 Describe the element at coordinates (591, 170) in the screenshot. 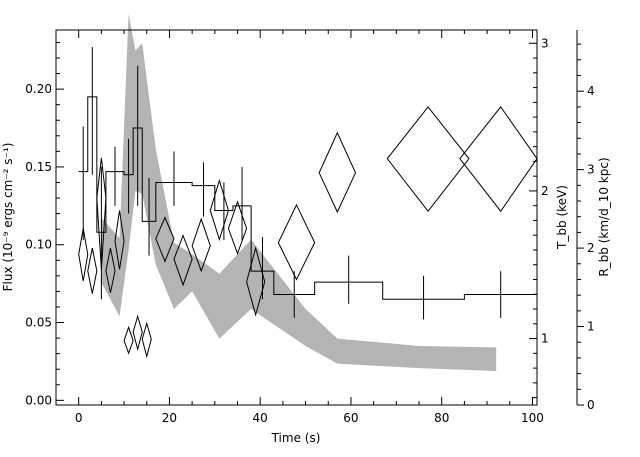

I see `y-radius-tick-label-3: 3` at that location.